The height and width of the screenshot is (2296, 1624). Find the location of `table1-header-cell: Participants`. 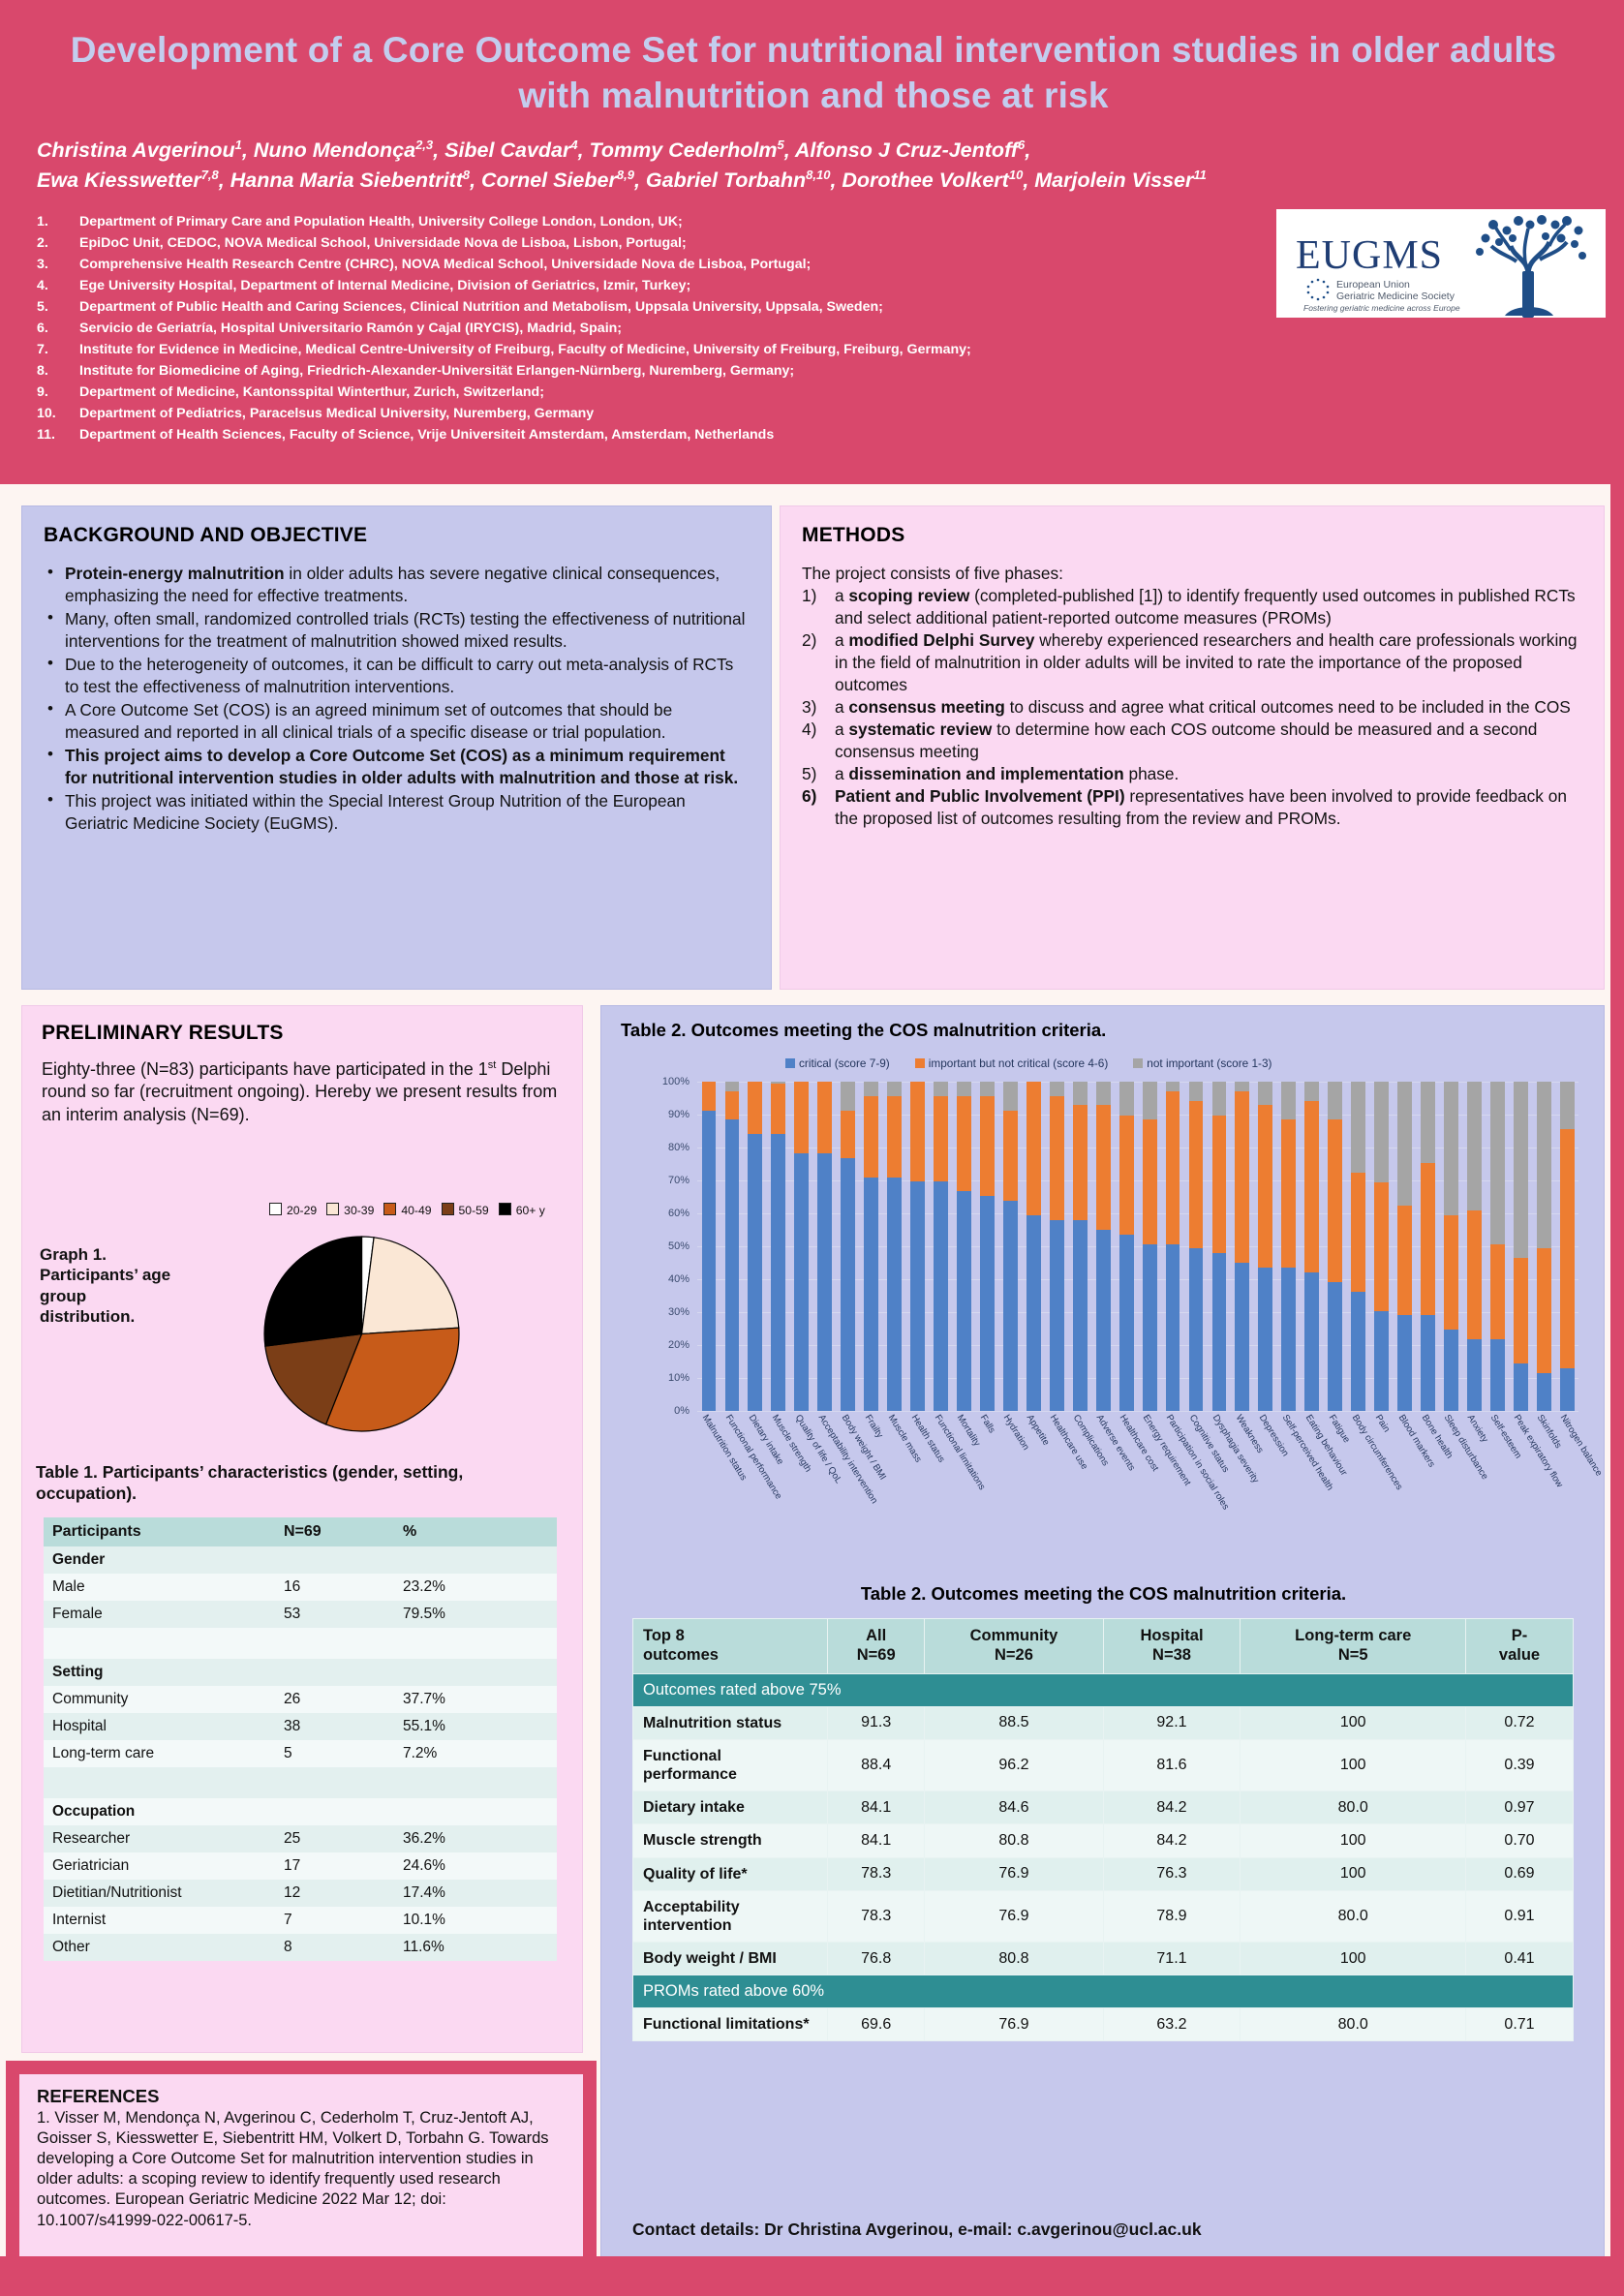

table1-header-cell: Participants is located at coordinates (159, 1531).